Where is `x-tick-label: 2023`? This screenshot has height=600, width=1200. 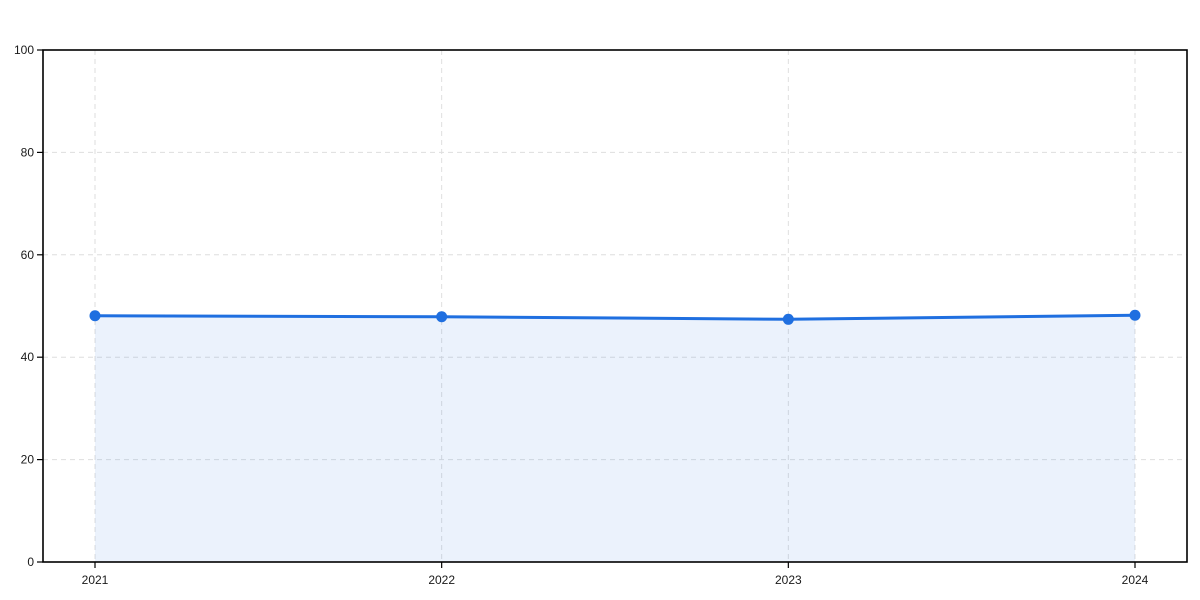 x-tick-label: 2023 is located at coordinates (788, 580).